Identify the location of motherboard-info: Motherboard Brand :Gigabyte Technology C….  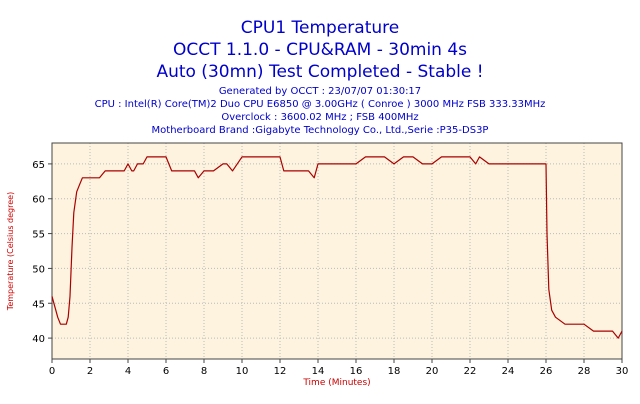
(320, 130).